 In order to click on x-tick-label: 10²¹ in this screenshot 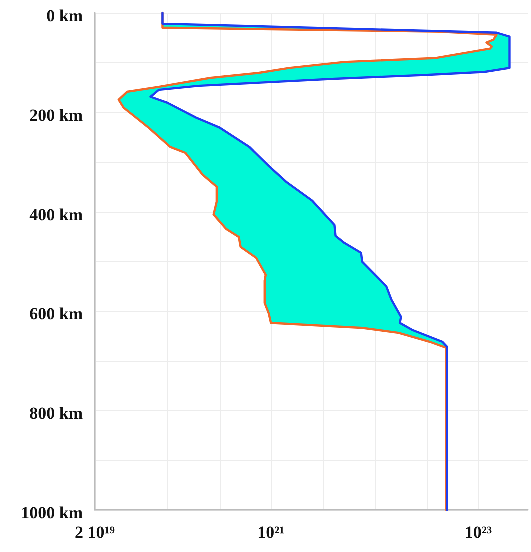, I will do `click(271, 532)`.